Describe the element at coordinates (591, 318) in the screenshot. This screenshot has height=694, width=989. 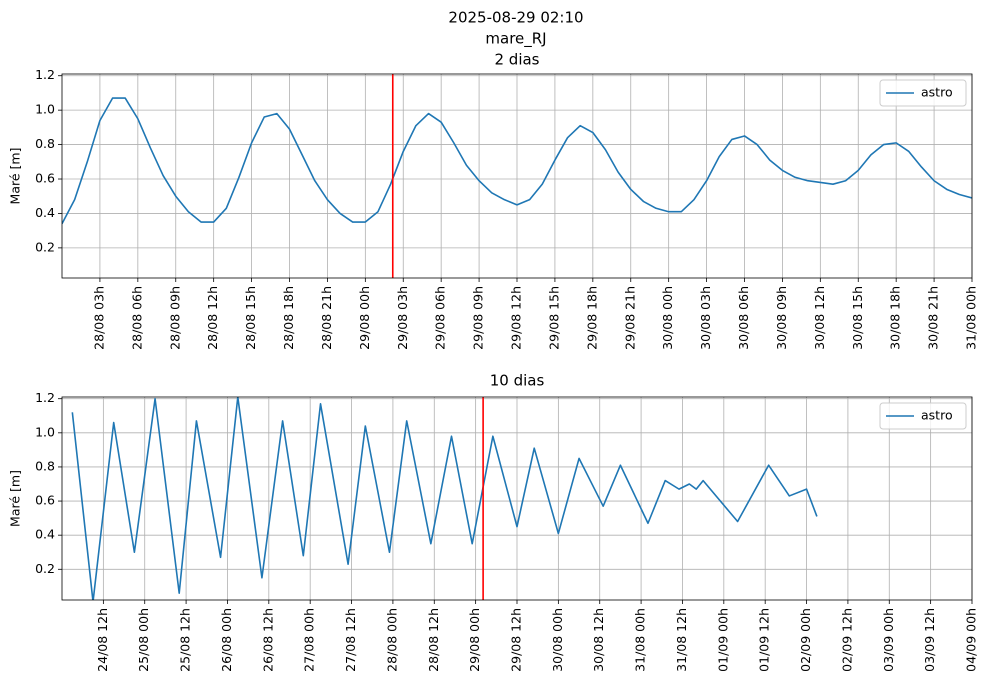
I see `x-tick-label: 29/08 18h` at that location.